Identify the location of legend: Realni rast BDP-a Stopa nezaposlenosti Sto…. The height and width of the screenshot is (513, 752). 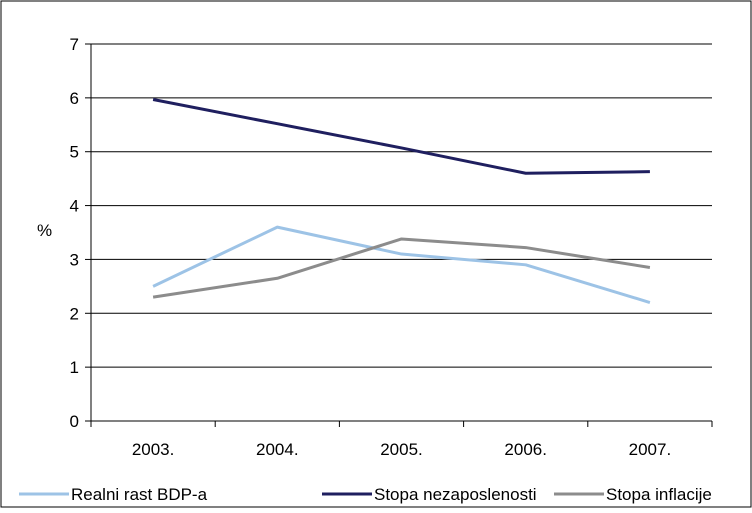
(365, 494).